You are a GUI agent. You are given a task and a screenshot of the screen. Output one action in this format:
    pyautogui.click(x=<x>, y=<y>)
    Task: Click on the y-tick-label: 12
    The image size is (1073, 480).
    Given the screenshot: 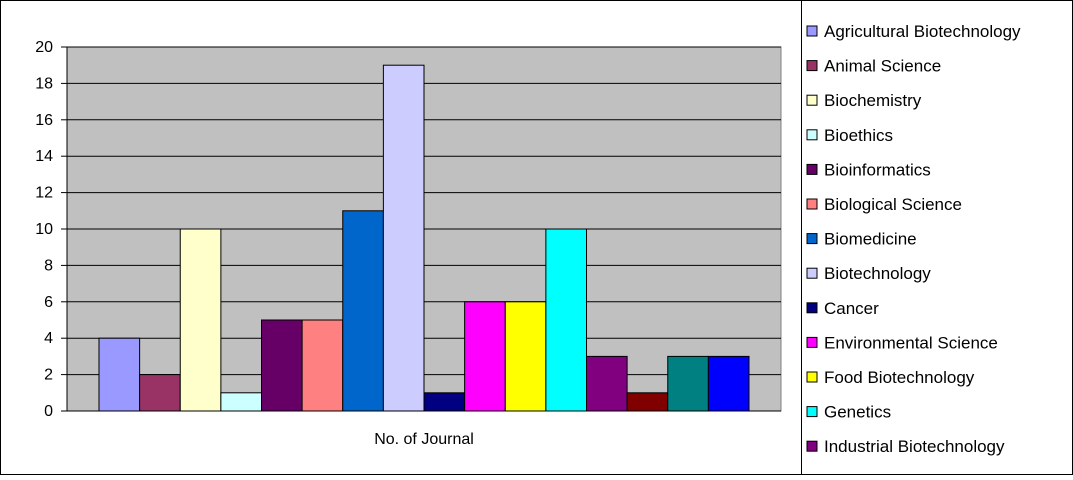 What is the action you would take?
    pyautogui.click(x=44, y=193)
    